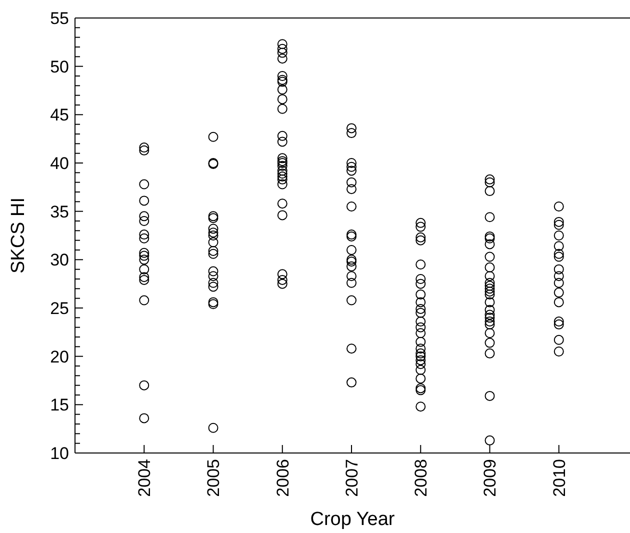  What do you see at coordinates (352, 478) in the screenshot?
I see `x-tick-label: 2007` at bounding box center [352, 478].